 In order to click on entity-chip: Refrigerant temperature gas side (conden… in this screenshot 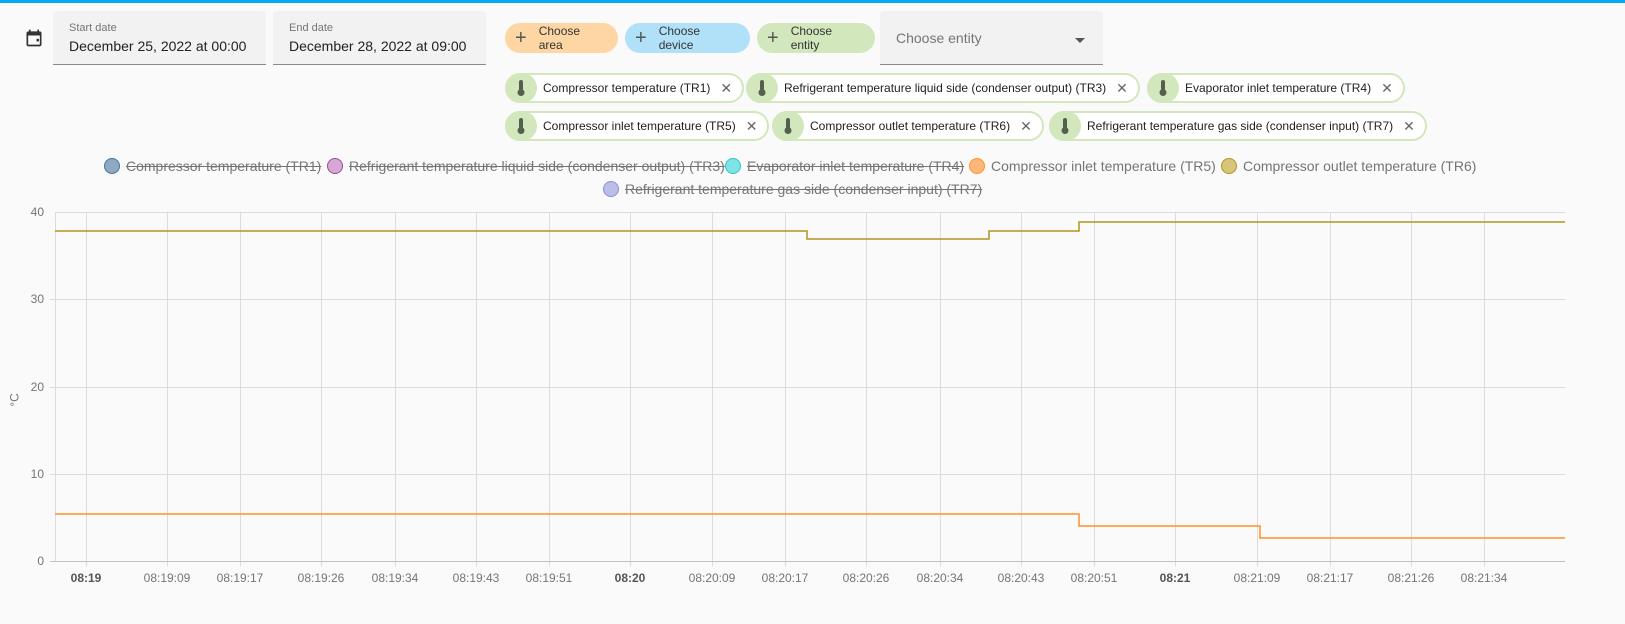, I will do `click(1238, 126)`.